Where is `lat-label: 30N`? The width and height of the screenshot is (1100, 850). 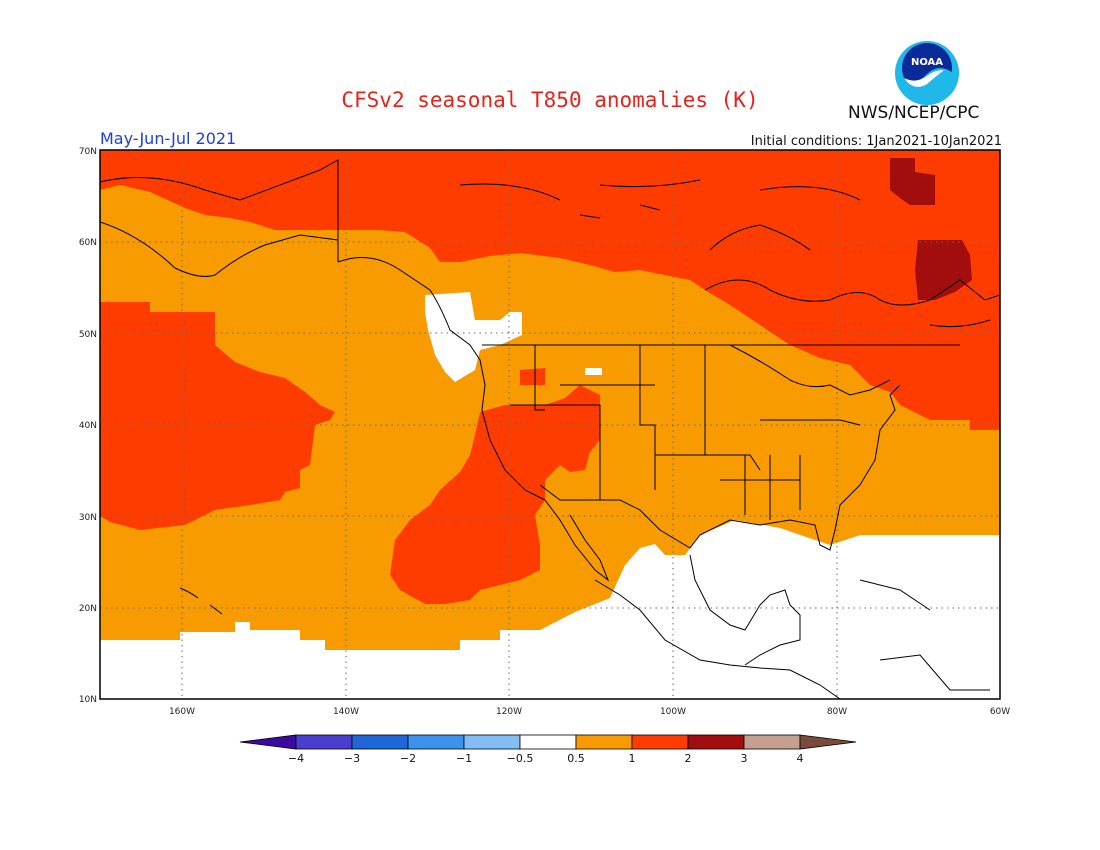
lat-label: 30N is located at coordinates (88, 518).